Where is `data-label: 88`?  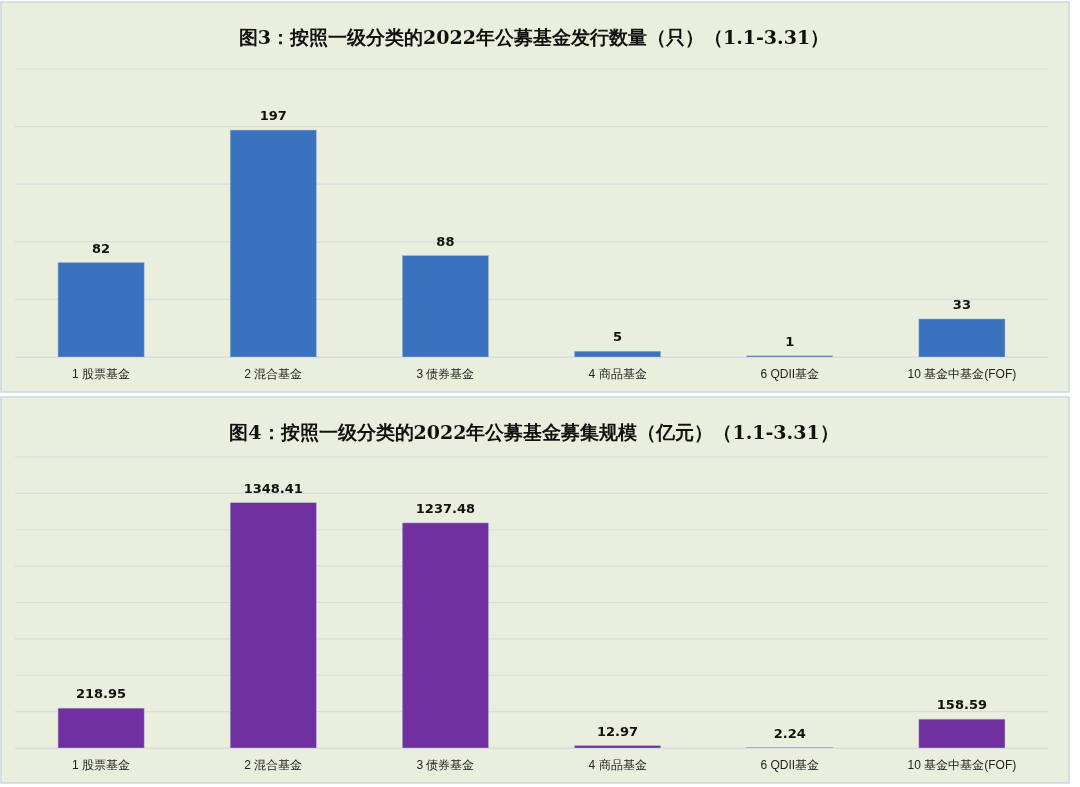 data-label: 88 is located at coordinates (445, 241).